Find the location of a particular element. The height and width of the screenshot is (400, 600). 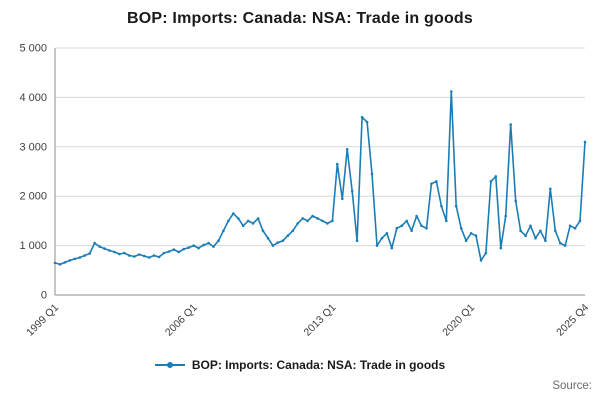

svg-text: 2020 Q1 is located at coordinates (458, 320).